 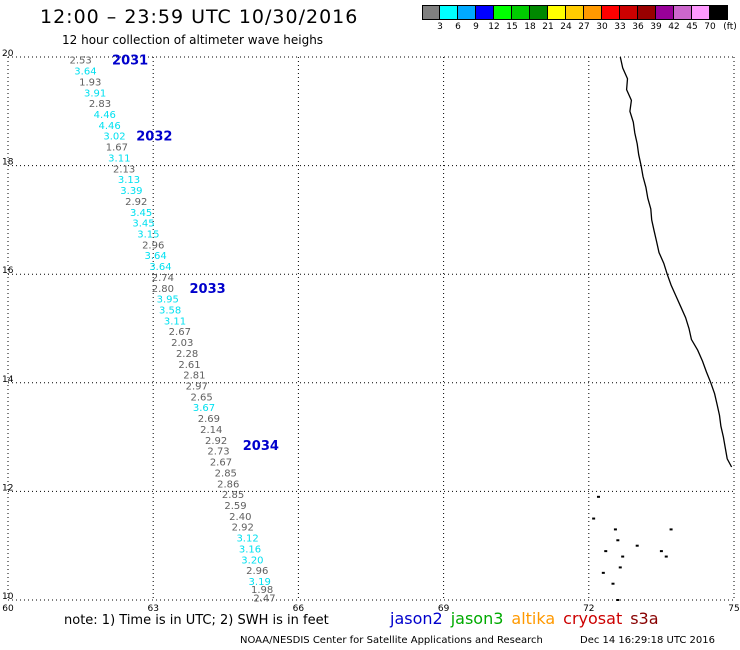 What do you see at coordinates (209, 419) in the screenshot?
I see `swh-value: 2.69` at bounding box center [209, 419].